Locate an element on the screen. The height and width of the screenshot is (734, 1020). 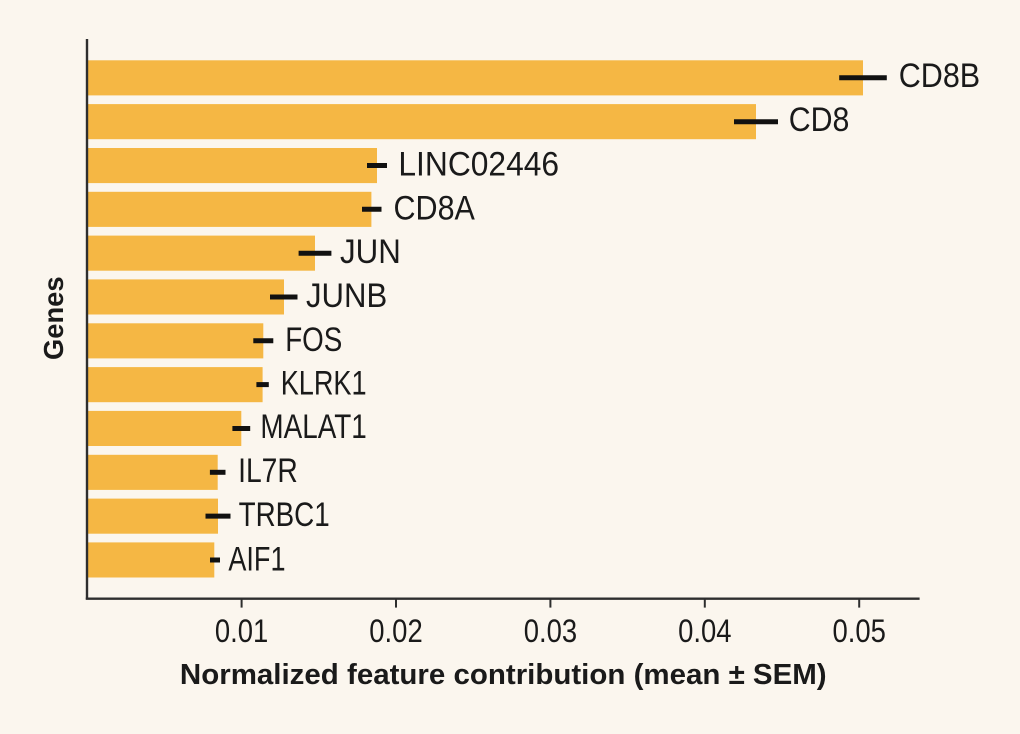
svg-text: TRBC1 is located at coordinates (284, 515).